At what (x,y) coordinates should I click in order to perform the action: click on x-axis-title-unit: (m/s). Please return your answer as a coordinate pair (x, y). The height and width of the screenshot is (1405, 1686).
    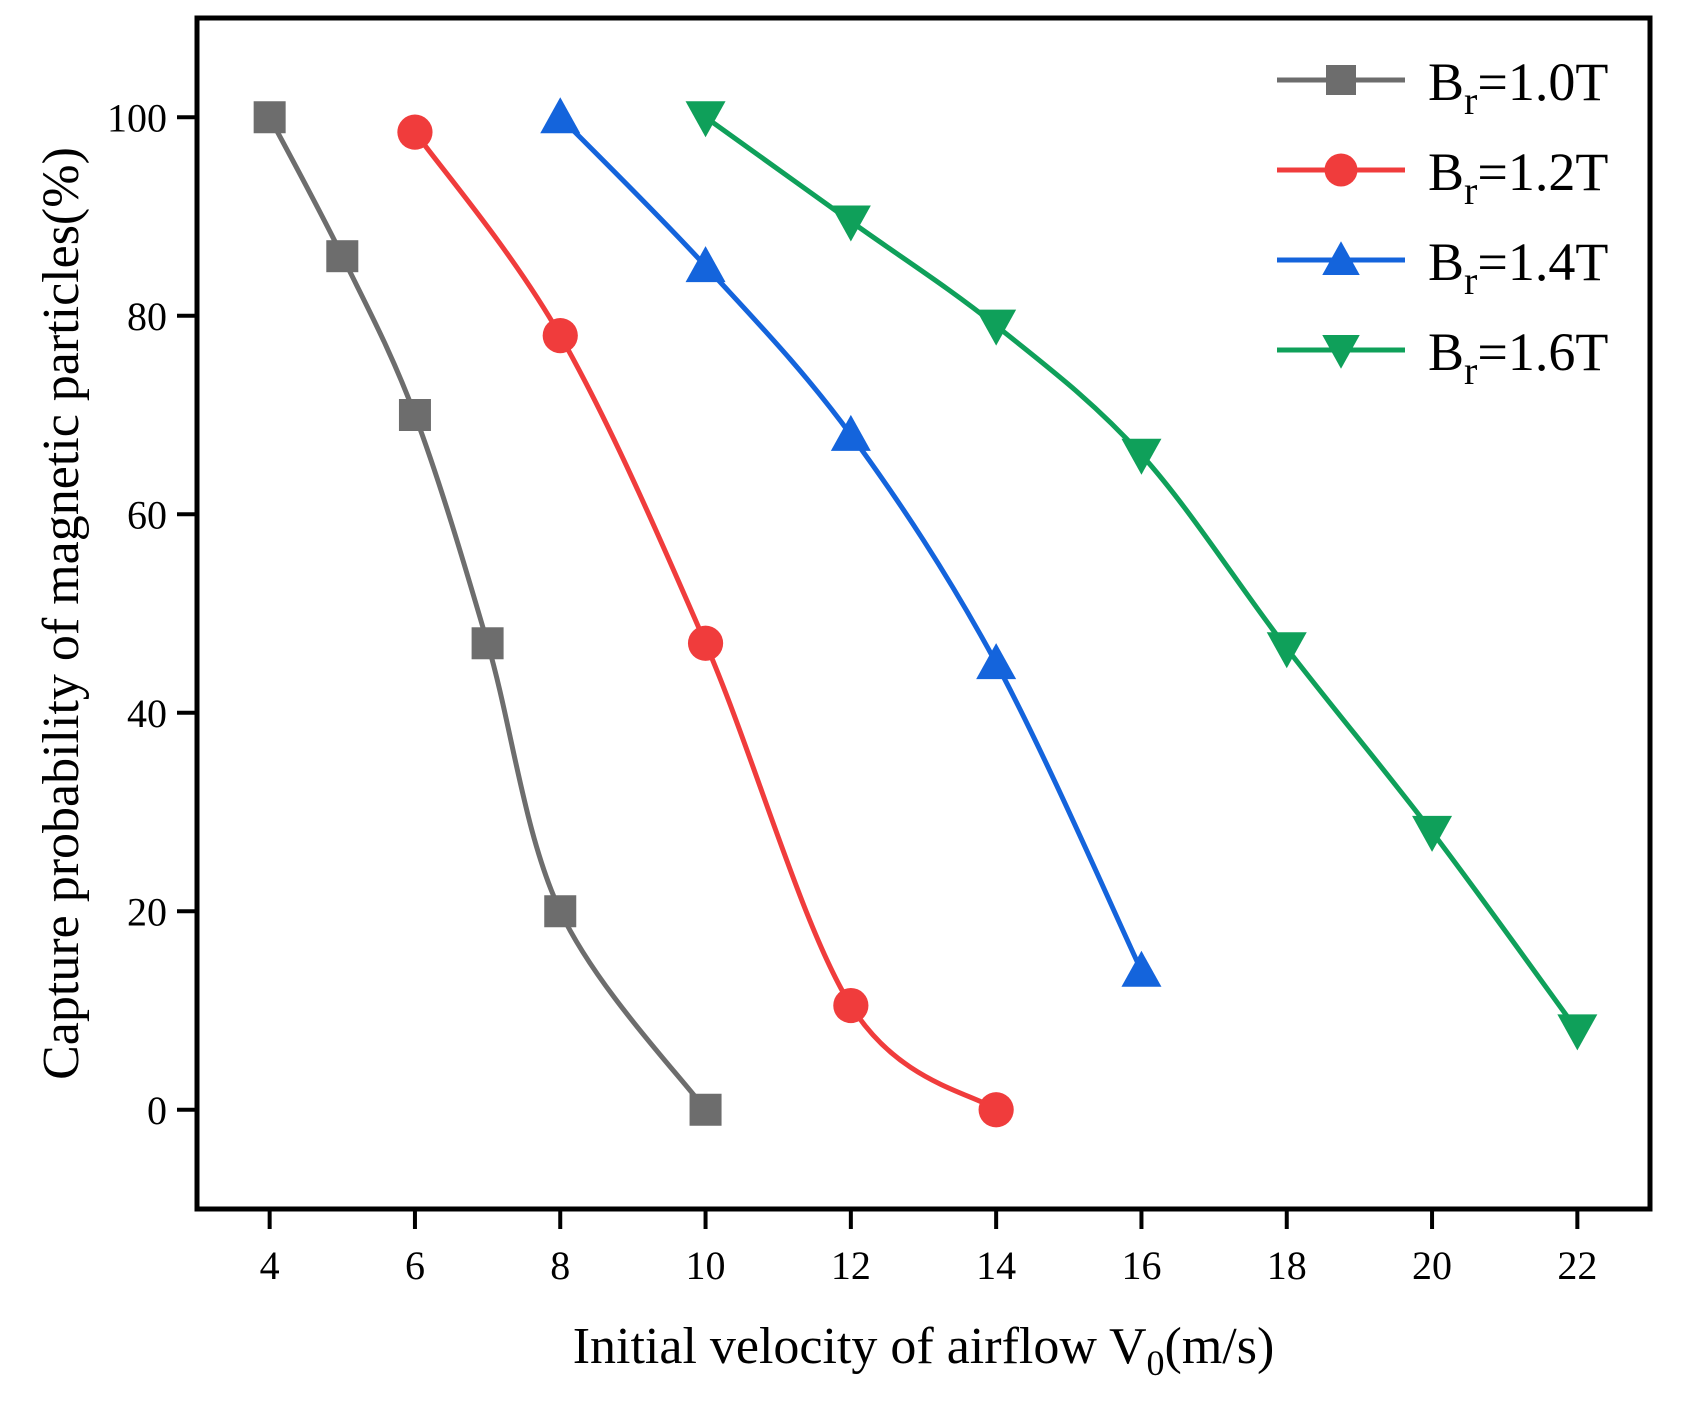
    Looking at the image, I should click on (1220, 1346).